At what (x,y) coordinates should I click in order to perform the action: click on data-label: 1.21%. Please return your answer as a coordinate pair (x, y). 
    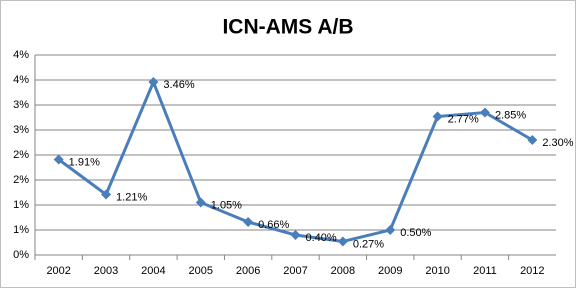
    Looking at the image, I should click on (131, 197).